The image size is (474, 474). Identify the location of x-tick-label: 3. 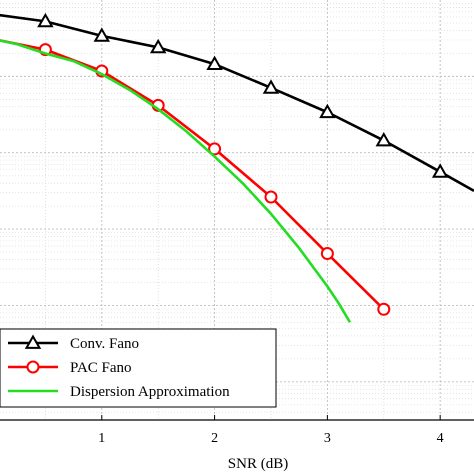
(327, 438).